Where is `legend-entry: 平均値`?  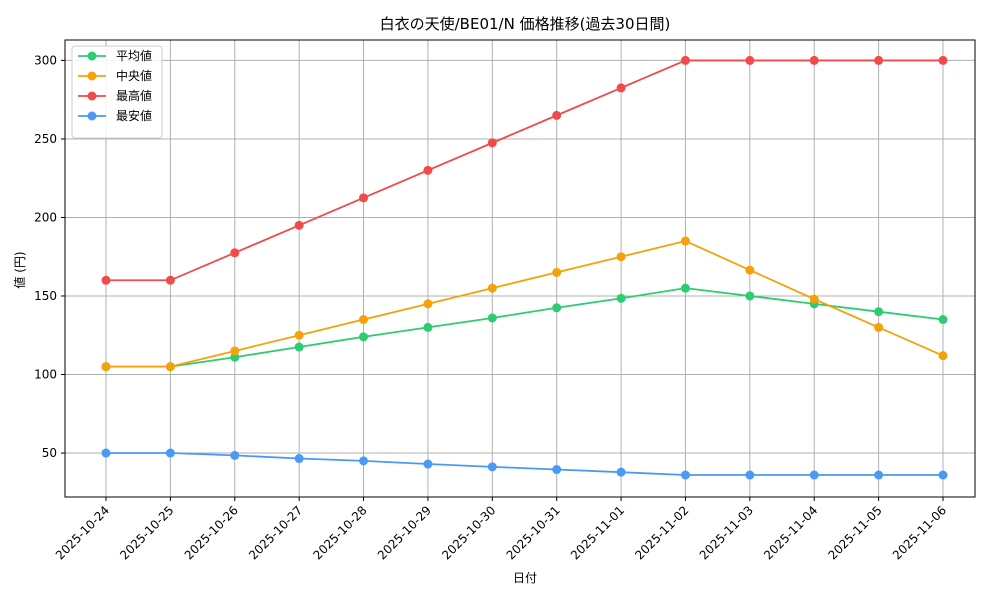
legend-entry: 平均値 is located at coordinates (134, 55).